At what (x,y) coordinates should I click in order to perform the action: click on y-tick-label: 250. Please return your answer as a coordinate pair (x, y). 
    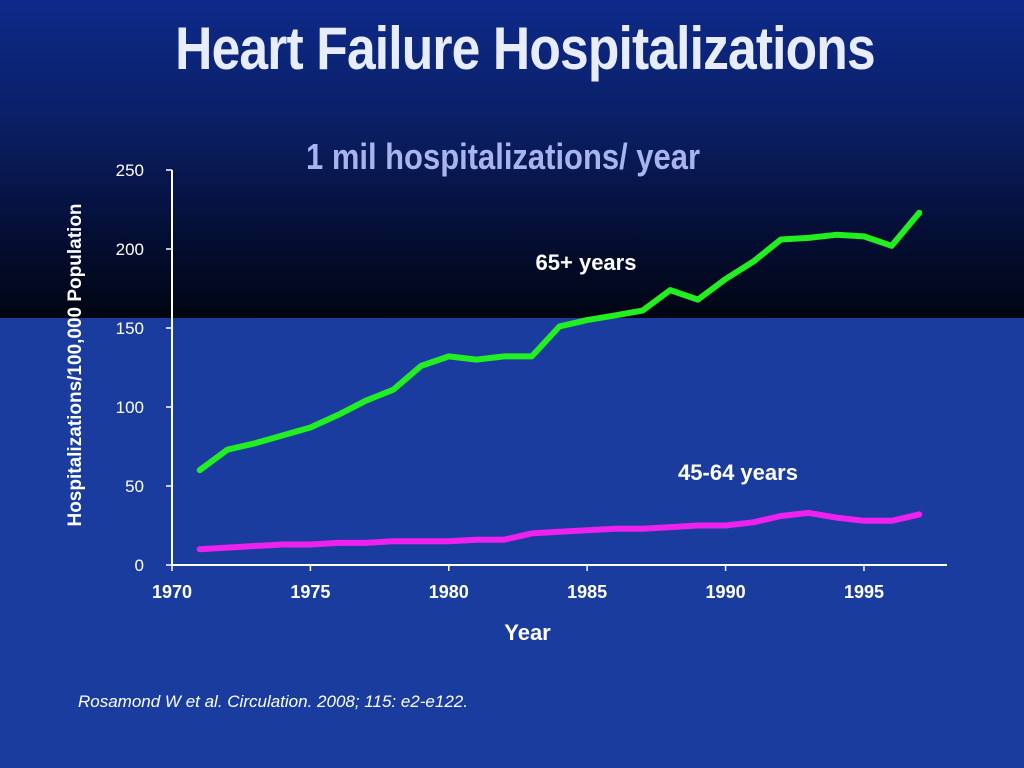
    Looking at the image, I should click on (130, 170).